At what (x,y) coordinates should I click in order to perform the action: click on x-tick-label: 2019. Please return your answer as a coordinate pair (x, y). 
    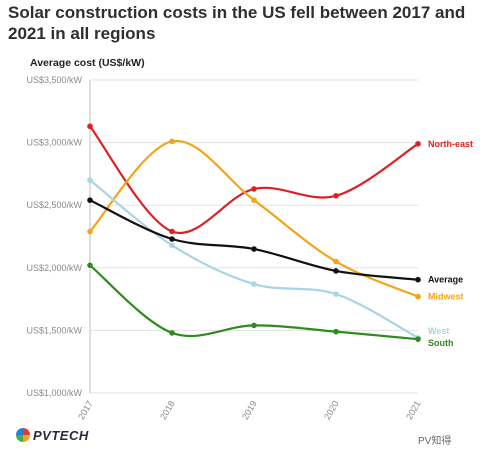
    Looking at the image, I should click on (249, 410).